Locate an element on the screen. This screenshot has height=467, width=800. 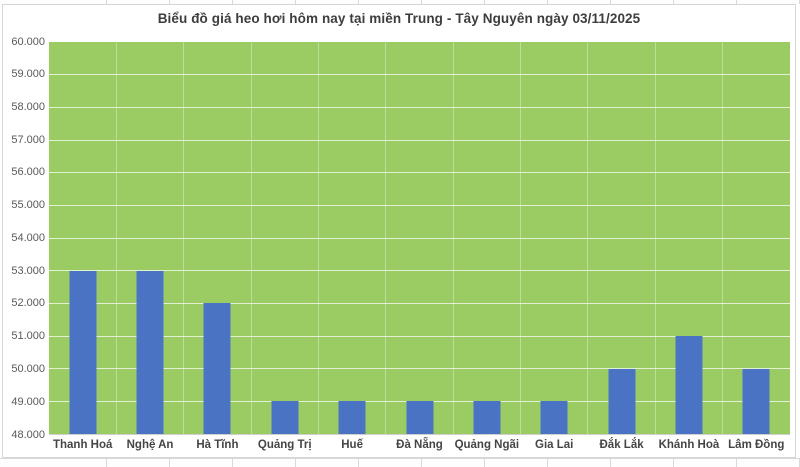
y-axis-tick-label: 55.000 is located at coordinates (28, 205).